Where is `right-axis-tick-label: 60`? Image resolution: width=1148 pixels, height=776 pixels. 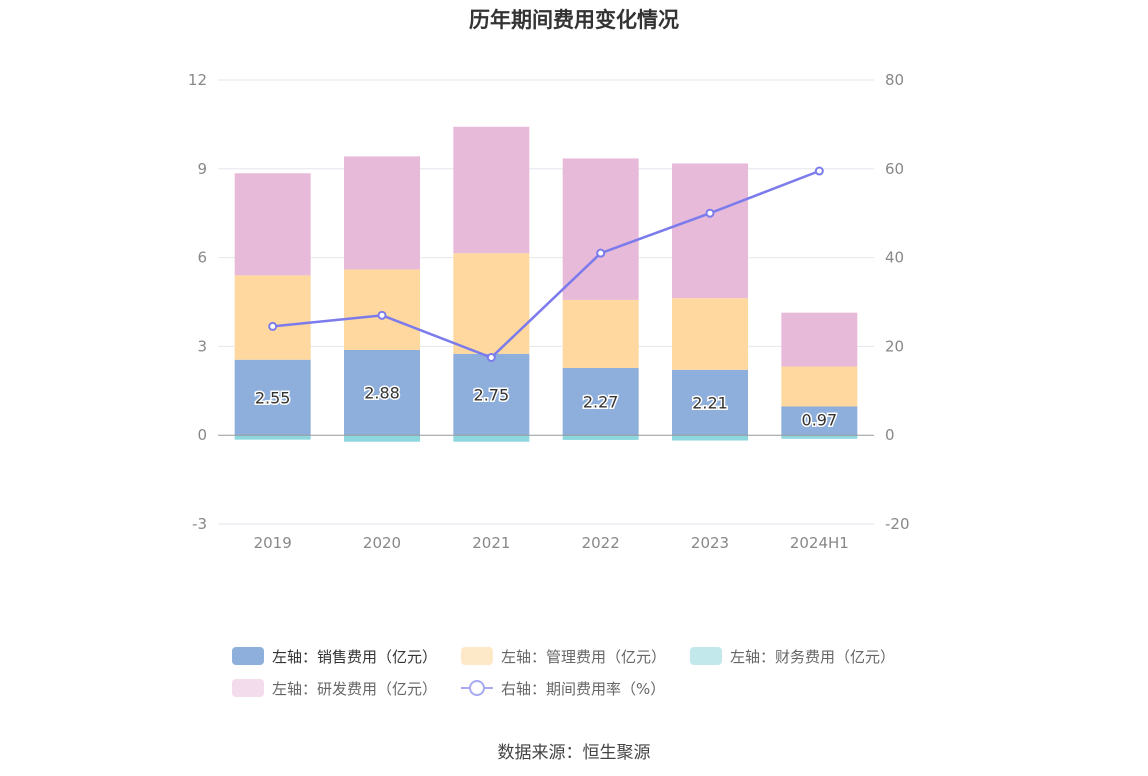
right-axis-tick-label: 60 is located at coordinates (894, 169).